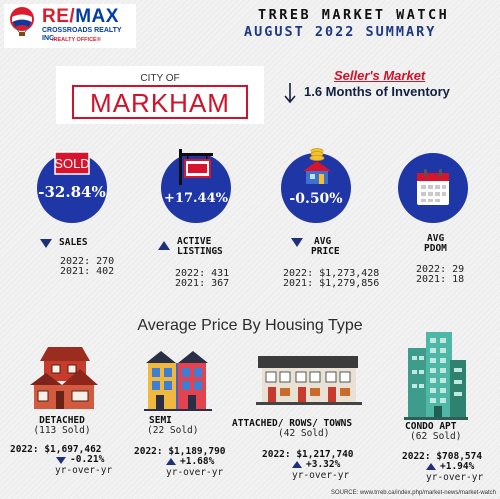 This screenshot has width=500, height=499. I want to click on report-subtitle: AUGUST 2022 SUMMARY, so click(340, 32).